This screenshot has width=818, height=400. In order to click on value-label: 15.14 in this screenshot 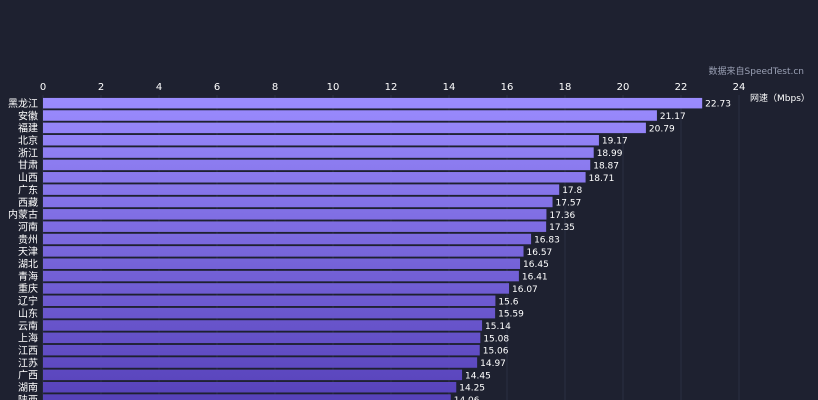, I will do `click(498, 327)`.